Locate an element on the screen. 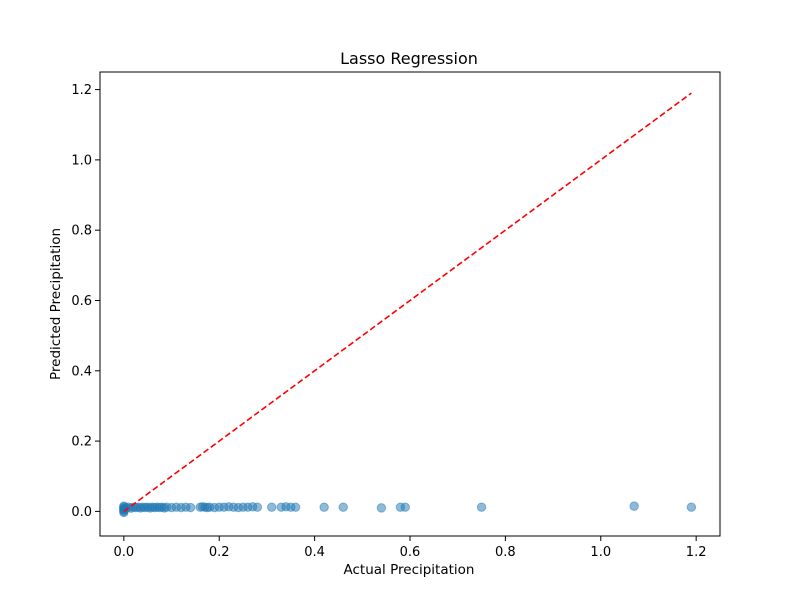 This screenshot has height=600, width=800. x-axis-ticks: 0.0 0.2 0.4 0.6 0.8 1.0 1.2 is located at coordinates (410, 548).